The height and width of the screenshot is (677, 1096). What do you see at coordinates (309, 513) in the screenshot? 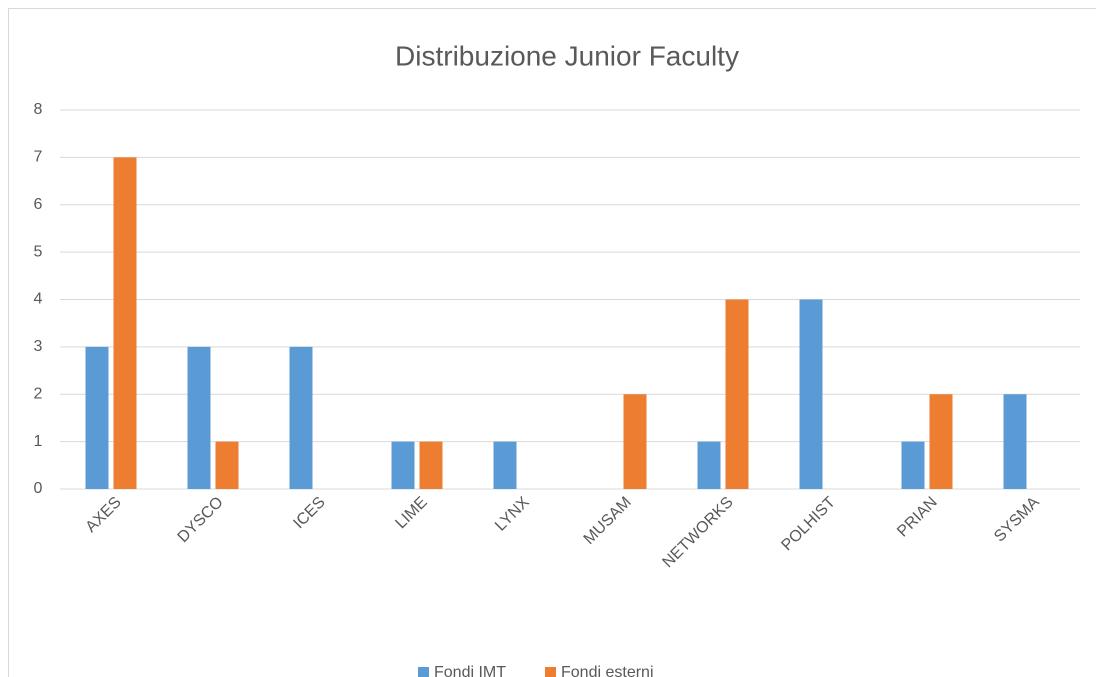
I see `x-tick-label: ICES` at bounding box center [309, 513].